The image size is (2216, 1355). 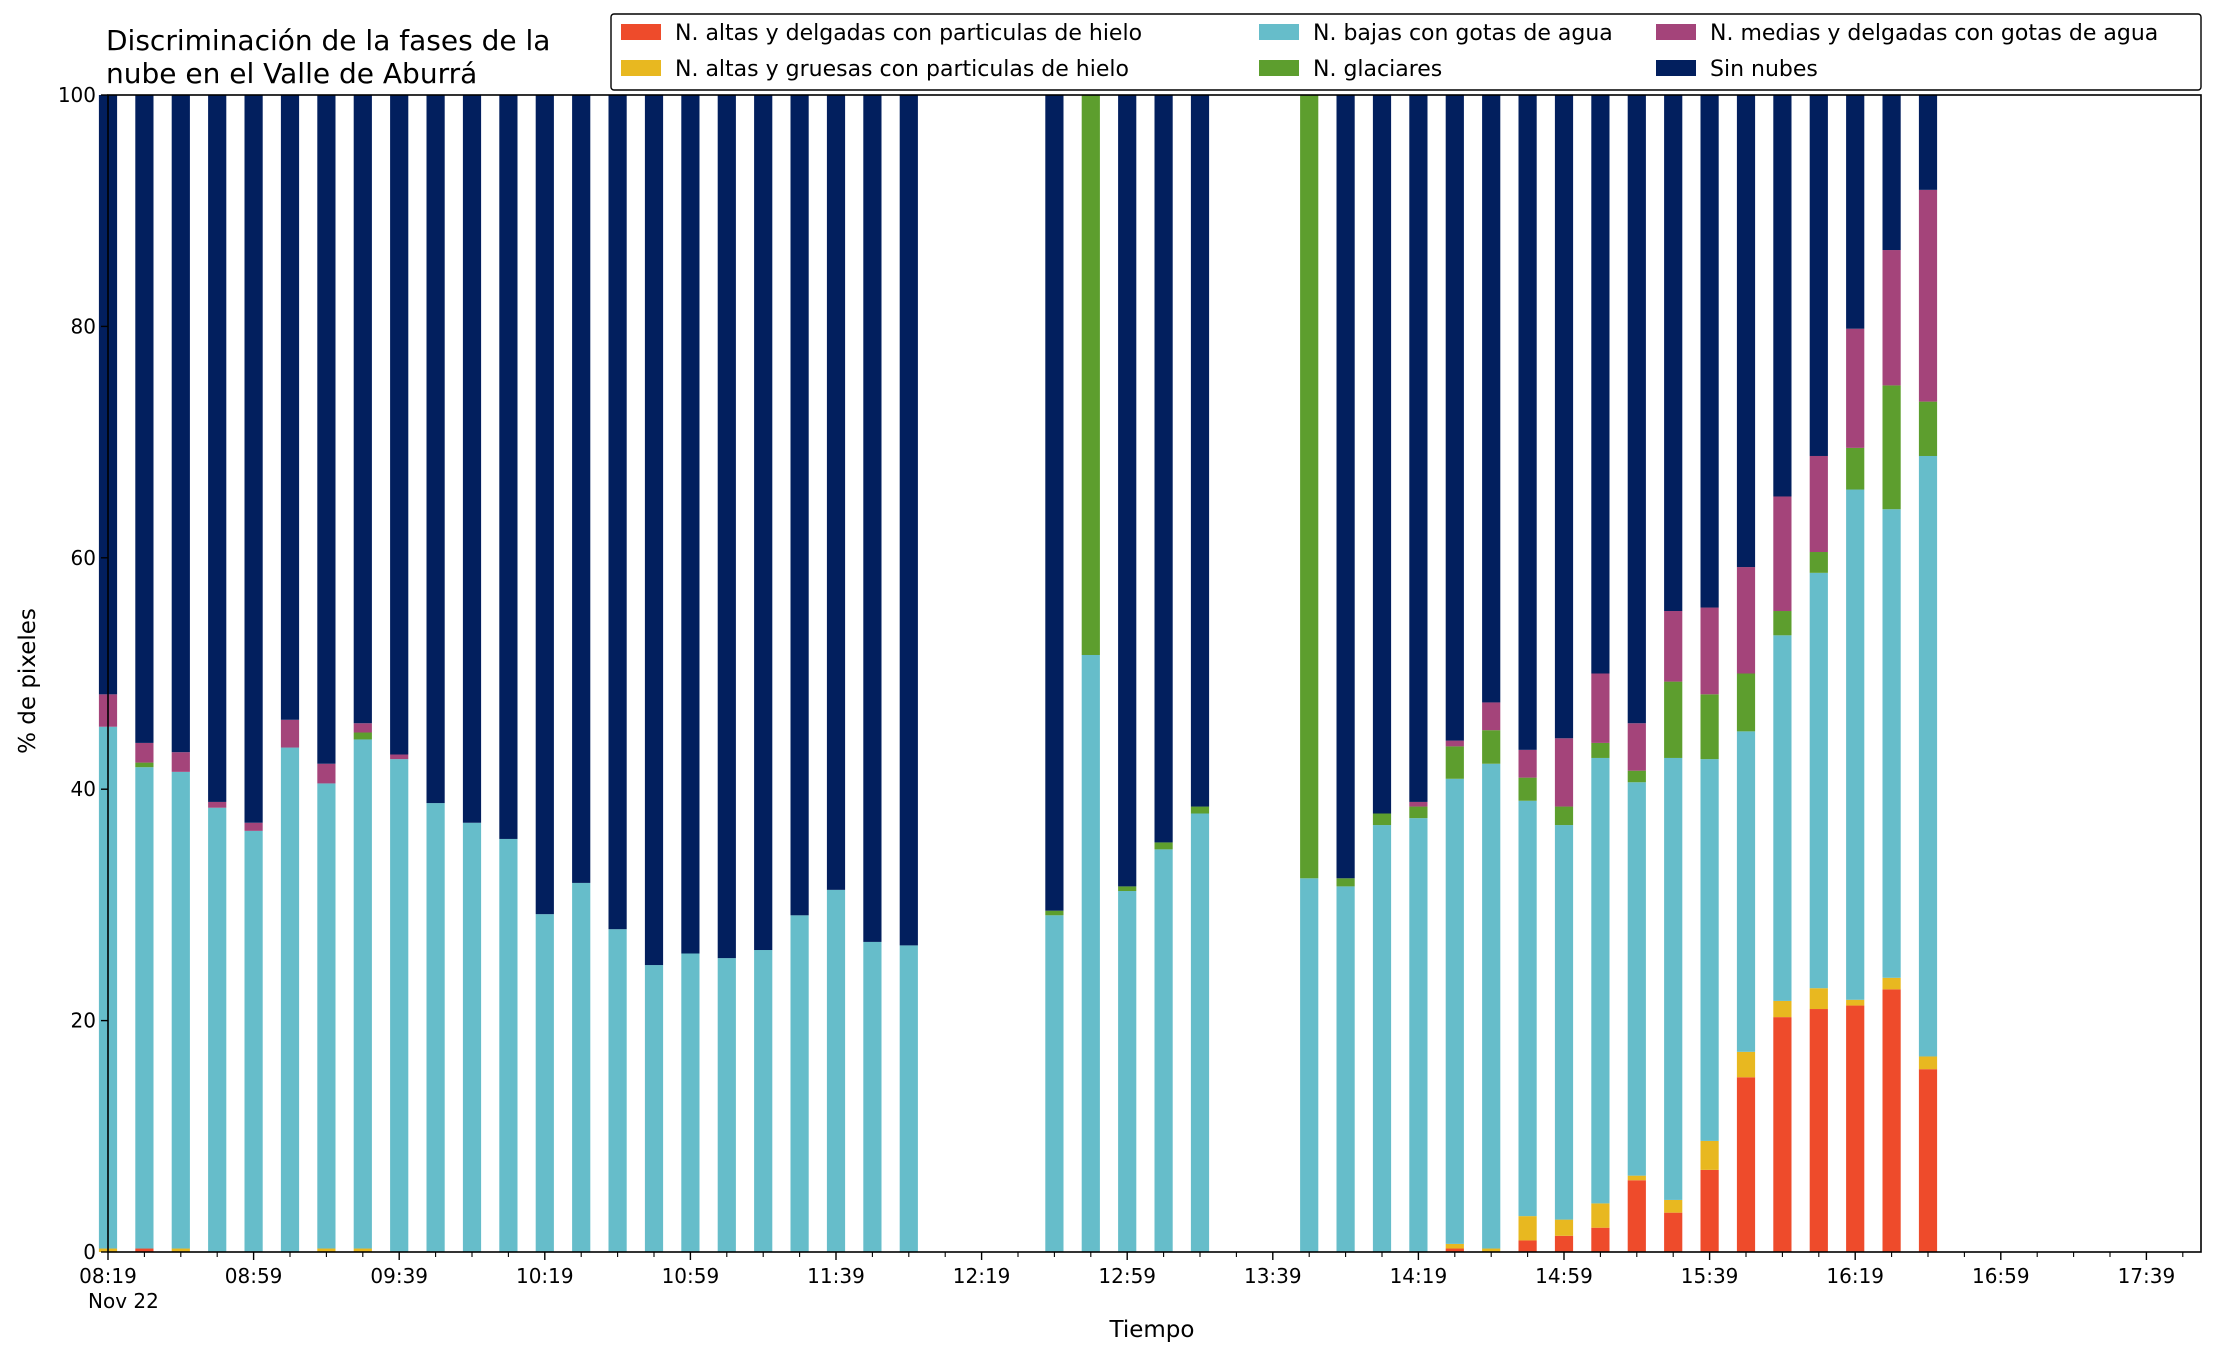 I want to click on legend-swatch-sin-nubes, so click(x=1676, y=68).